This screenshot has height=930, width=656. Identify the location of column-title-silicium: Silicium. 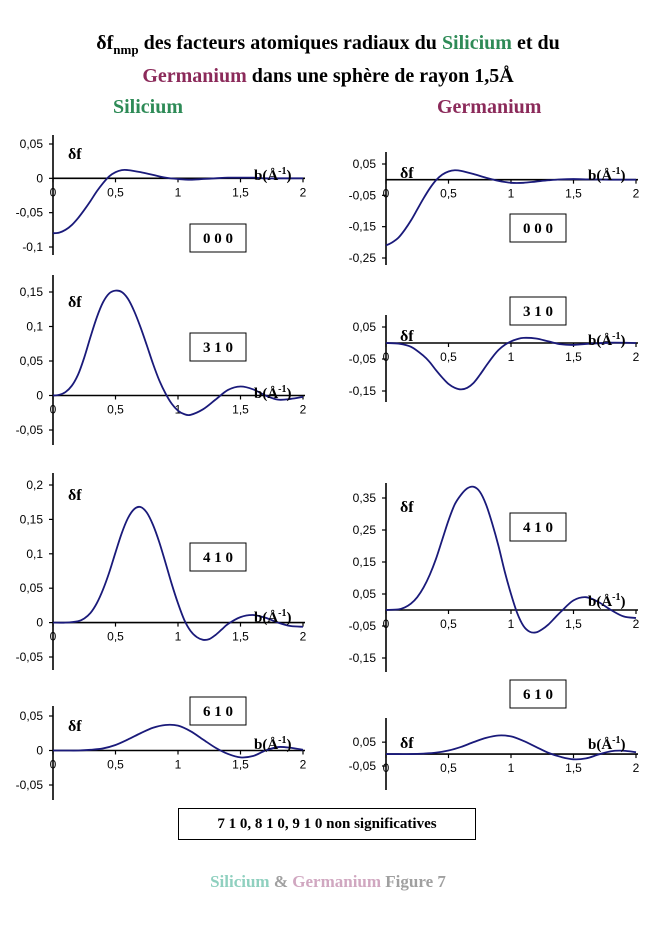
(148, 107).